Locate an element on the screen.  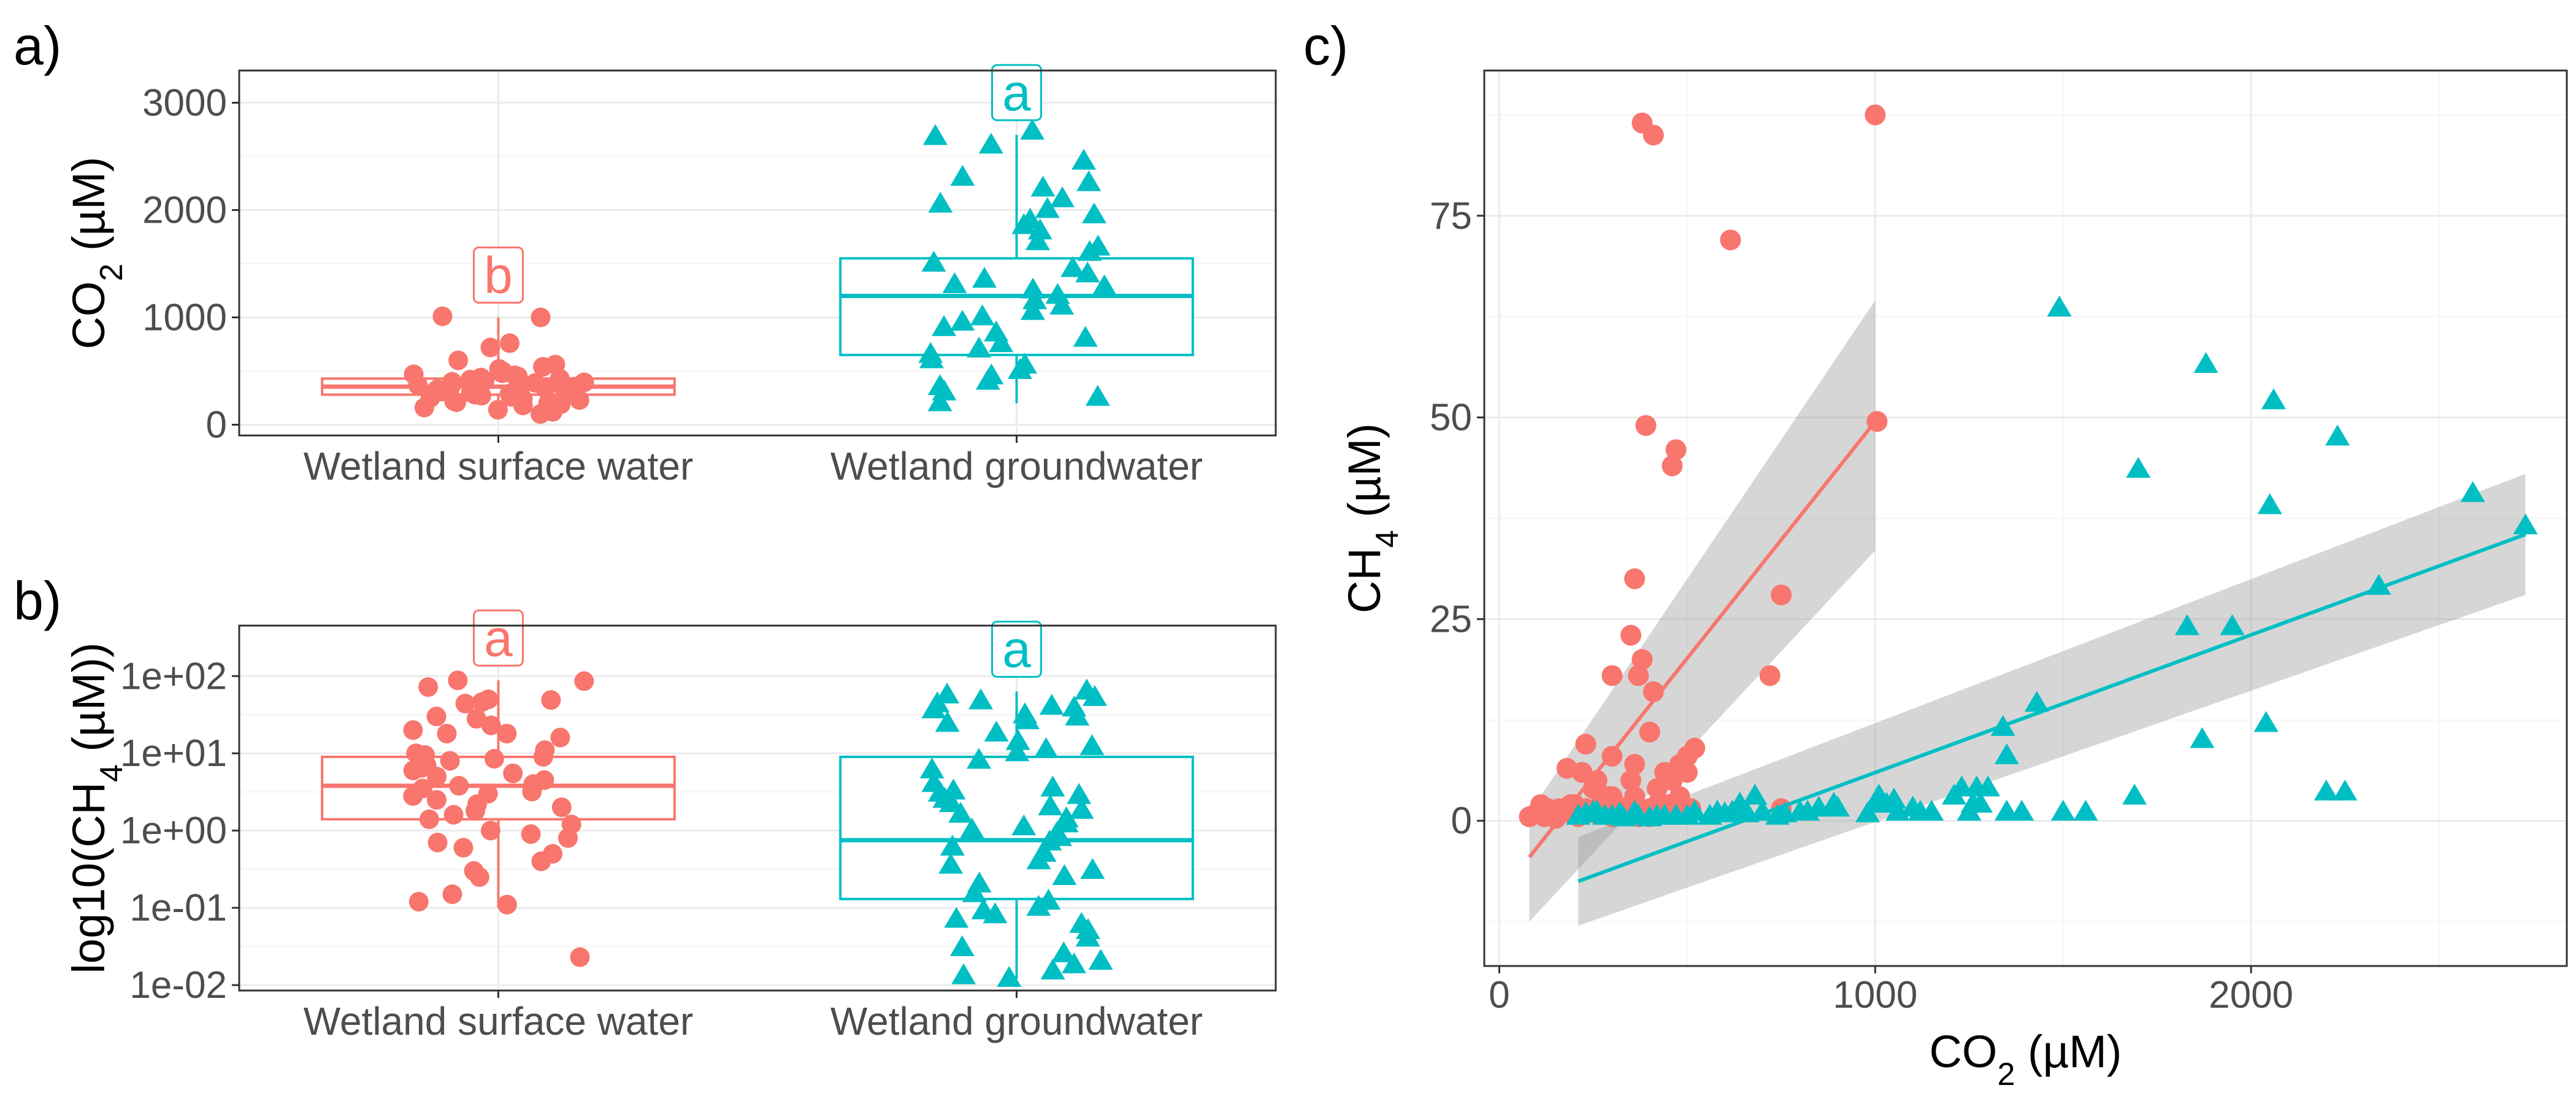
x-tick-label: 1000 is located at coordinates (1875, 995).